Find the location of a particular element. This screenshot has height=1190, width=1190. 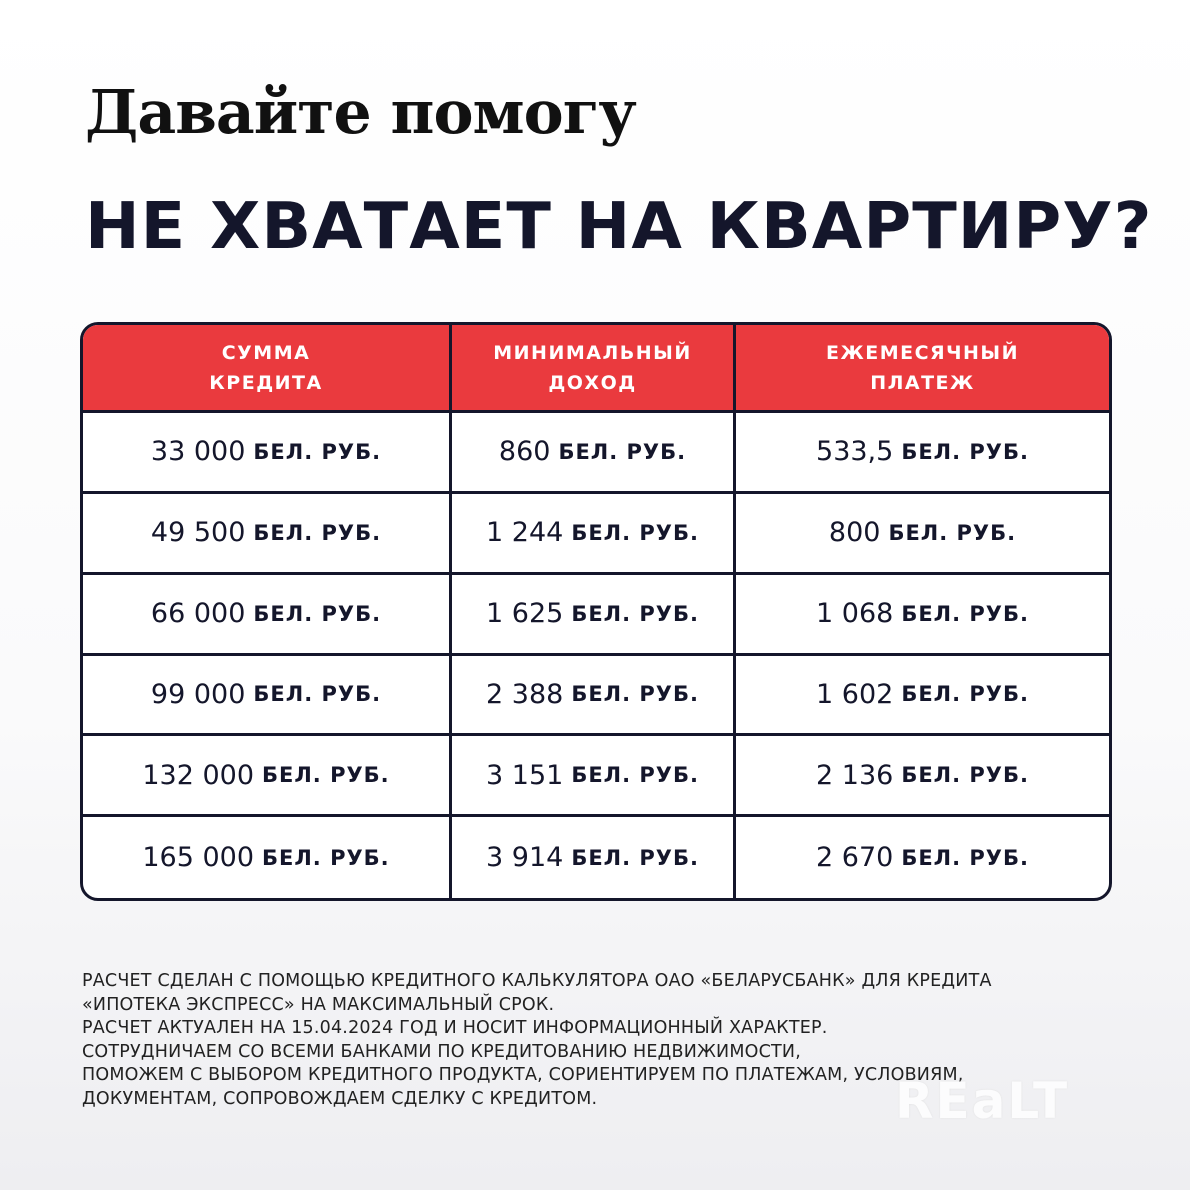

min-income-cell: 1 244 БЕЛ. РУБ. is located at coordinates (594, 534).